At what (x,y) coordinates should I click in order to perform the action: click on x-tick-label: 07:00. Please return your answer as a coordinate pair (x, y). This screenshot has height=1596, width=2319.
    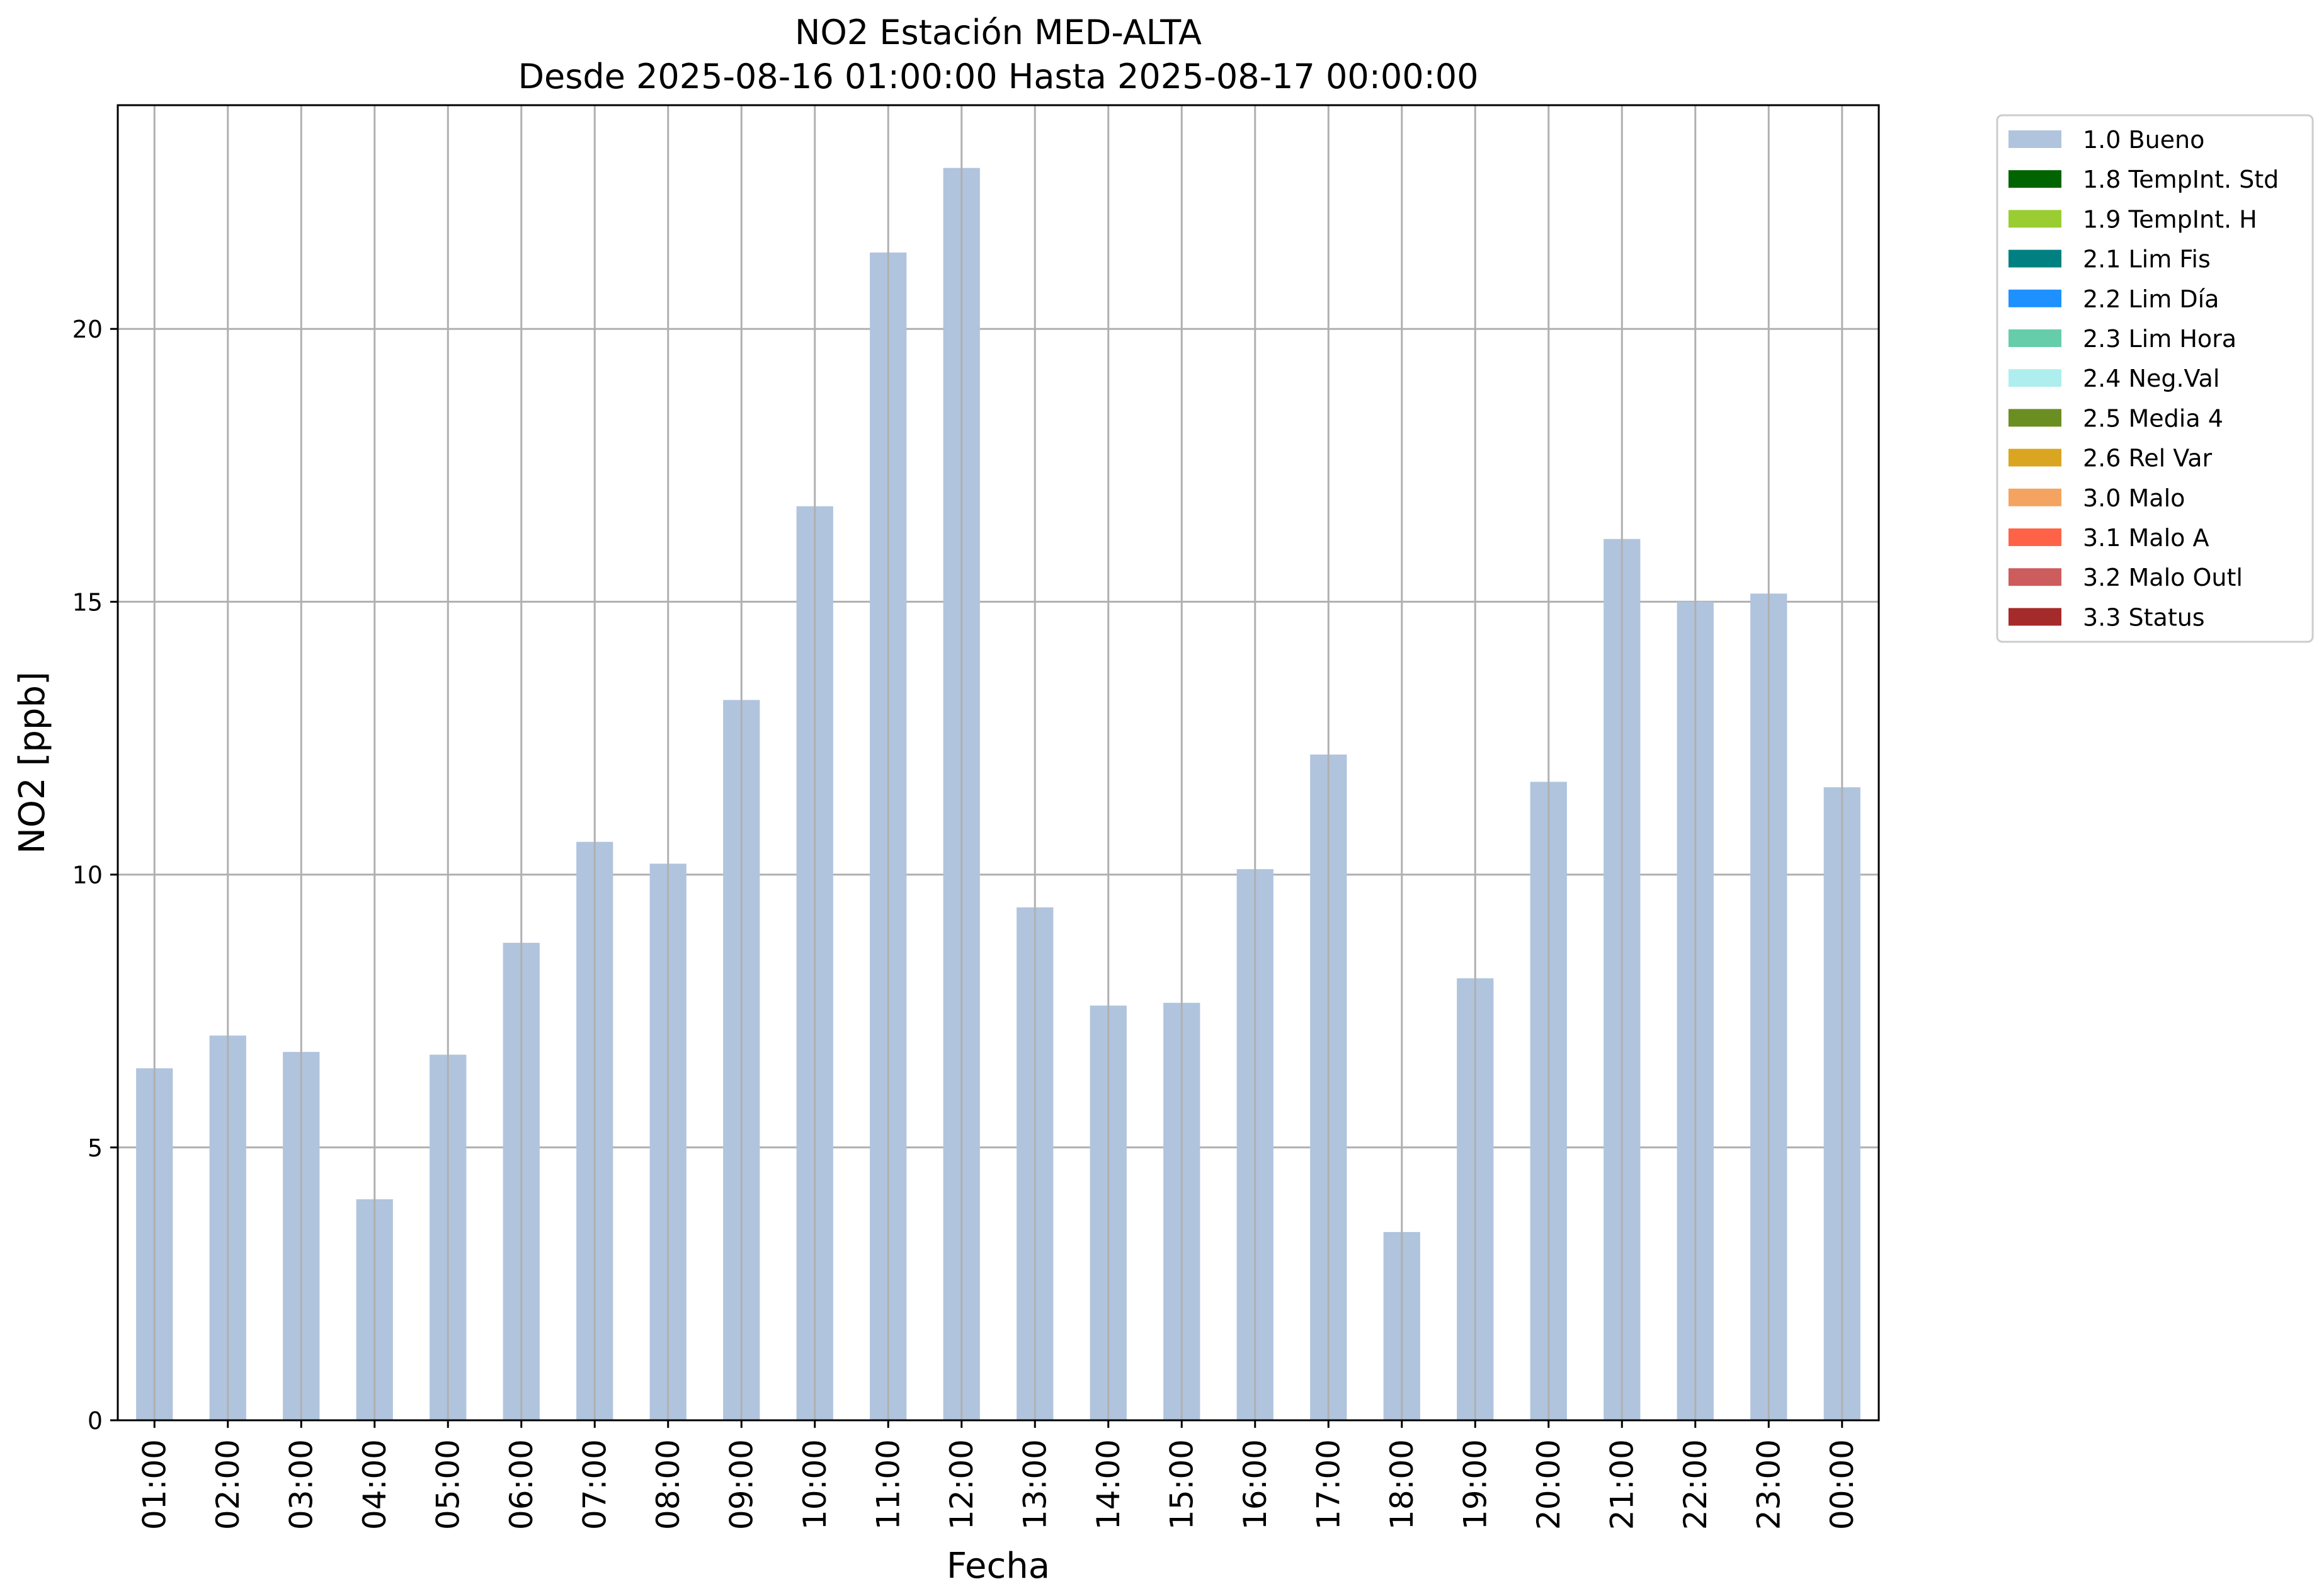
    Looking at the image, I should click on (594, 1484).